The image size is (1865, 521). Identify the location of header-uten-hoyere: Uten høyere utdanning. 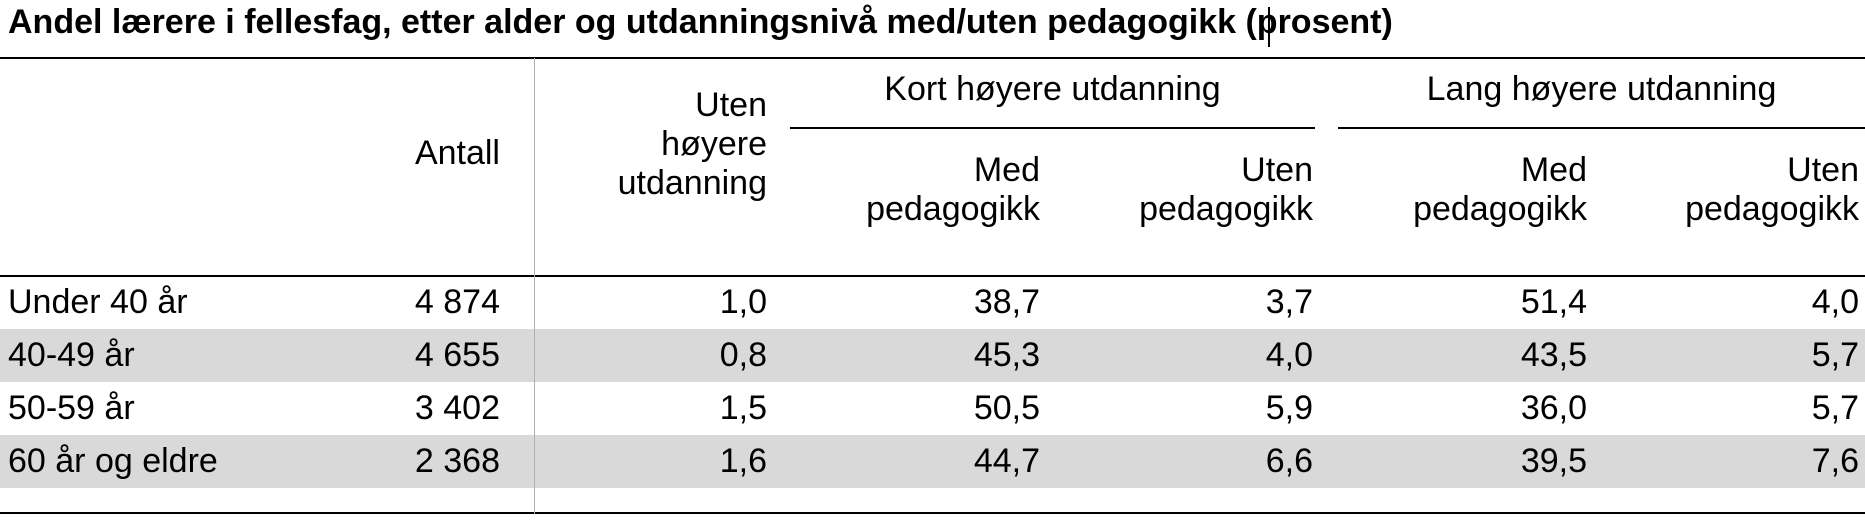
(692, 144).